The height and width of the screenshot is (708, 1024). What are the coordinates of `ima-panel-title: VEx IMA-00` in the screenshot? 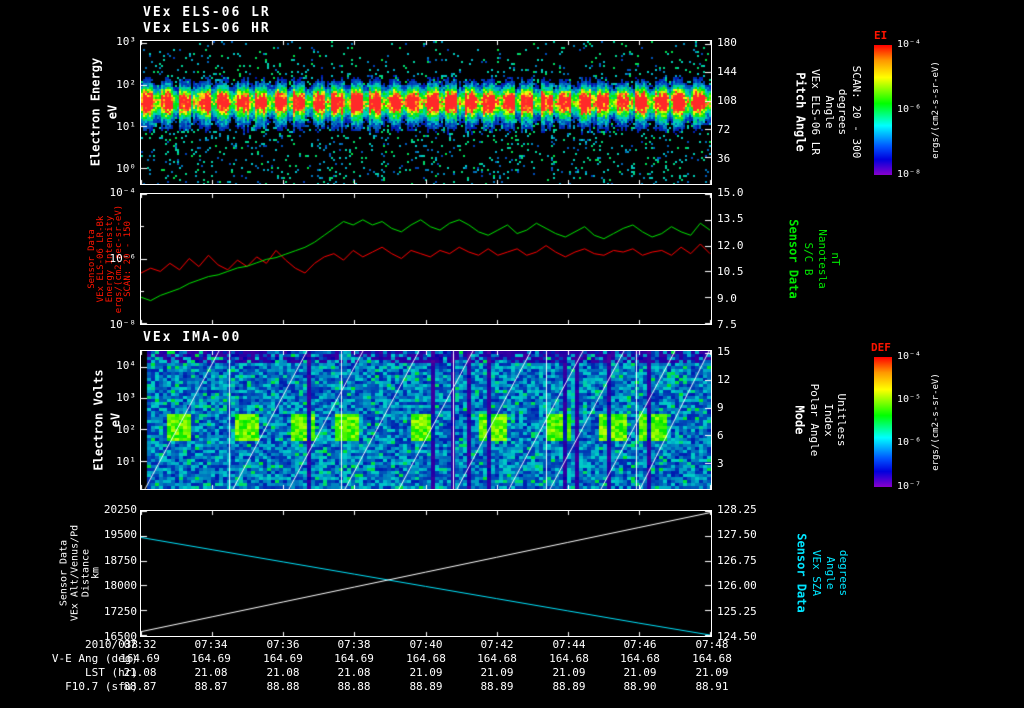 It's located at (192, 337).